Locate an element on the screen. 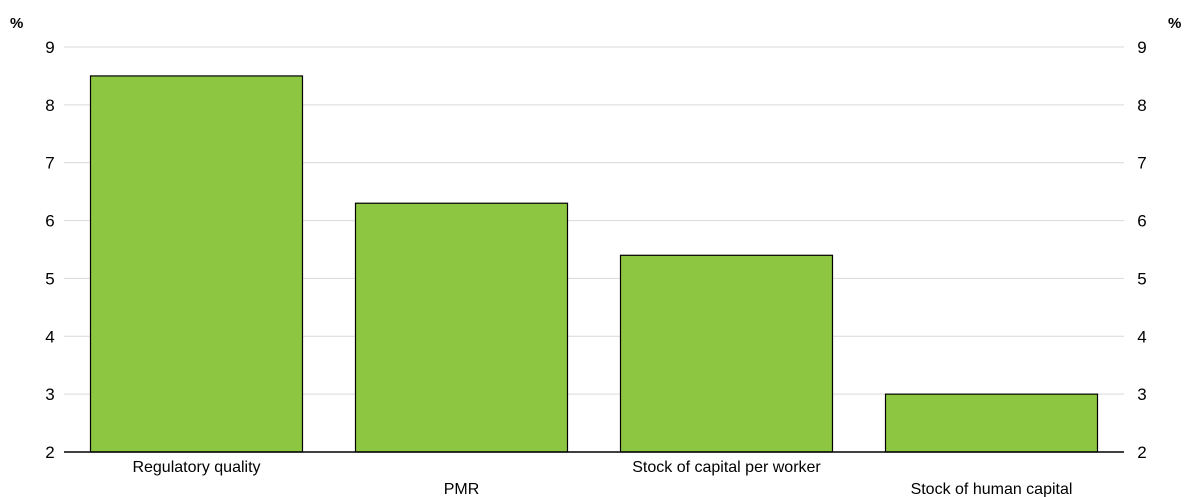 This screenshot has height=497, width=1190. y-tick-label-left: 6 is located at coordinates (49, 221).